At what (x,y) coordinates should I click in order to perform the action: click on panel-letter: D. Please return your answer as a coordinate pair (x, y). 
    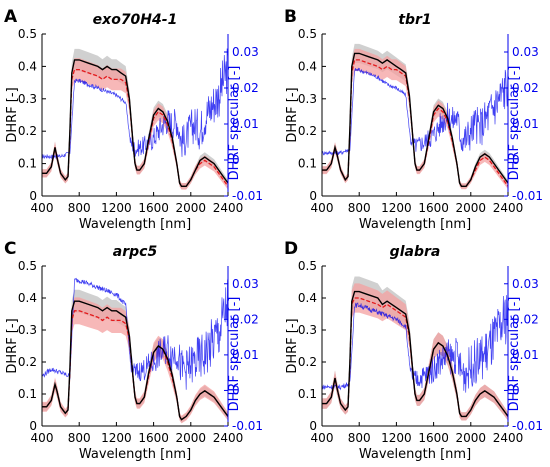
    Looking at the image, I should click on (291, 249).